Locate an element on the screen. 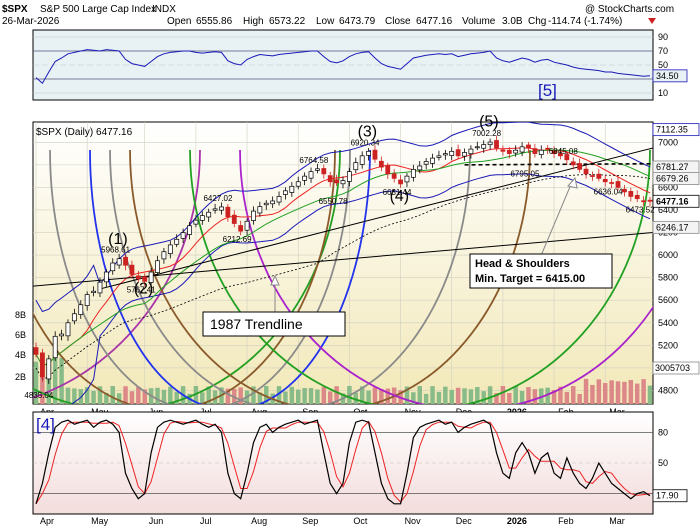 The height and width of the screenshot is (530, 700). volume-scale-label: 4B is located at coordinates (20, 355).